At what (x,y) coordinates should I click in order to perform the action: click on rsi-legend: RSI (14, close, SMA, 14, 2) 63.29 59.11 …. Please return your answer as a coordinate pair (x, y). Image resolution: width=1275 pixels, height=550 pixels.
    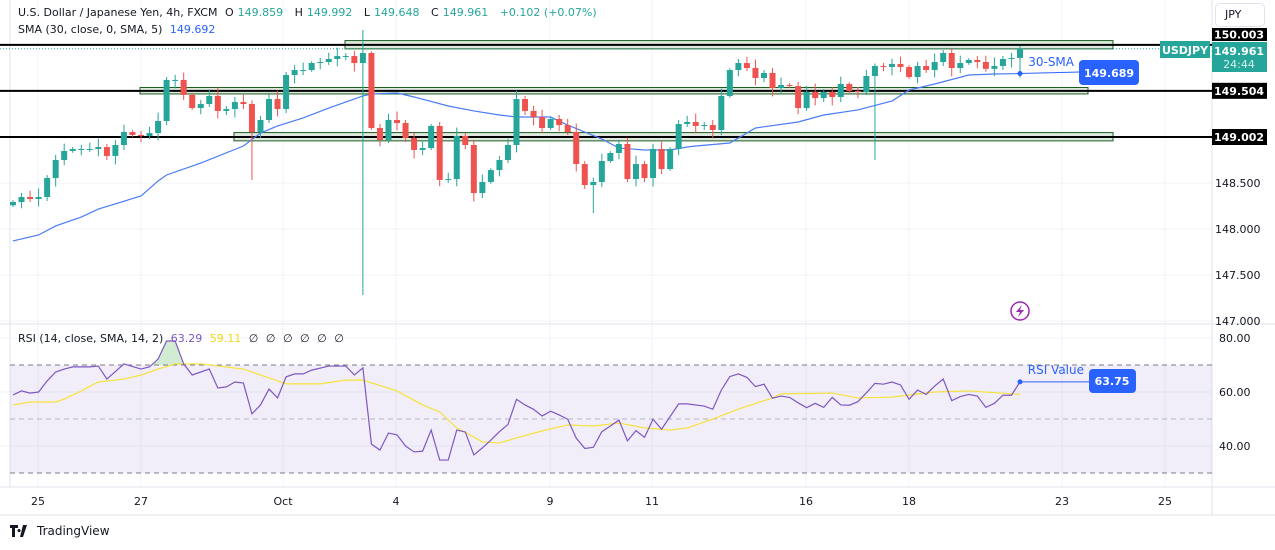
    Looking at the image, I should click on (183, 338).